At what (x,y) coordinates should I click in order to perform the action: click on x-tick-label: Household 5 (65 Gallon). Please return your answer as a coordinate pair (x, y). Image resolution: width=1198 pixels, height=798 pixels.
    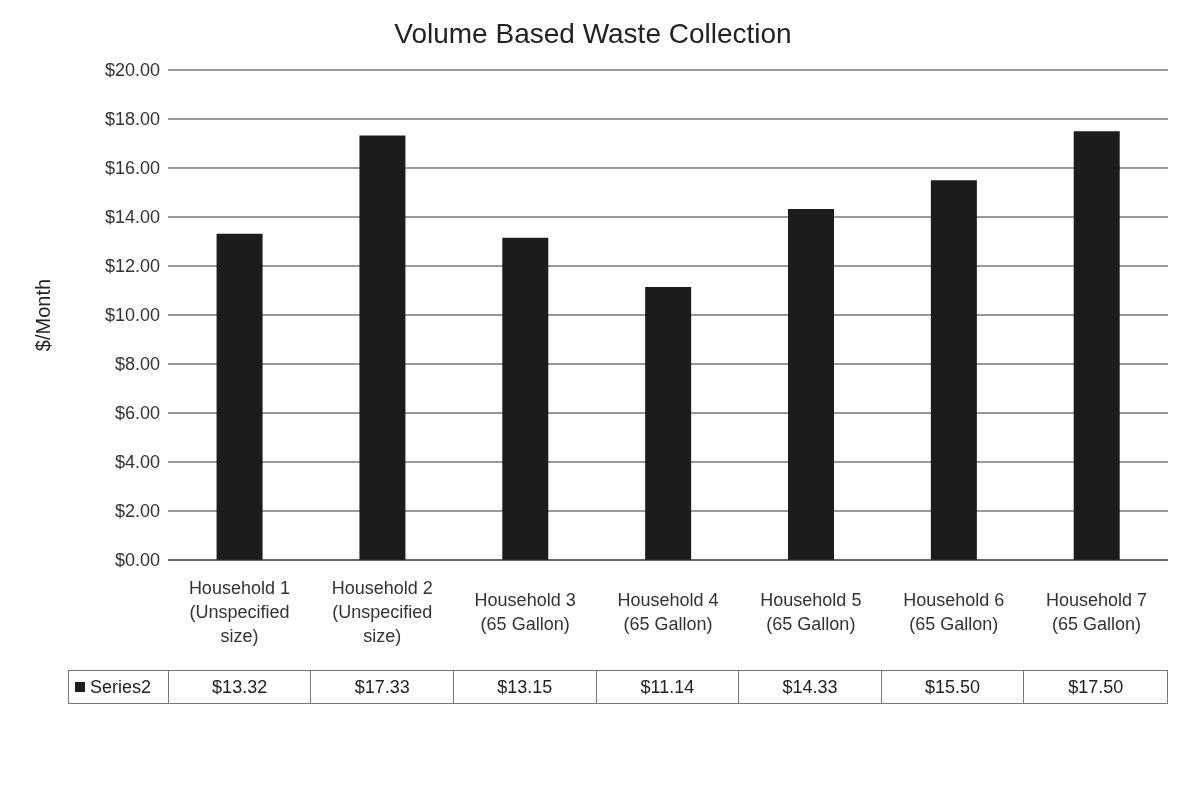
    Looking at the image, I should click on (811, 612).